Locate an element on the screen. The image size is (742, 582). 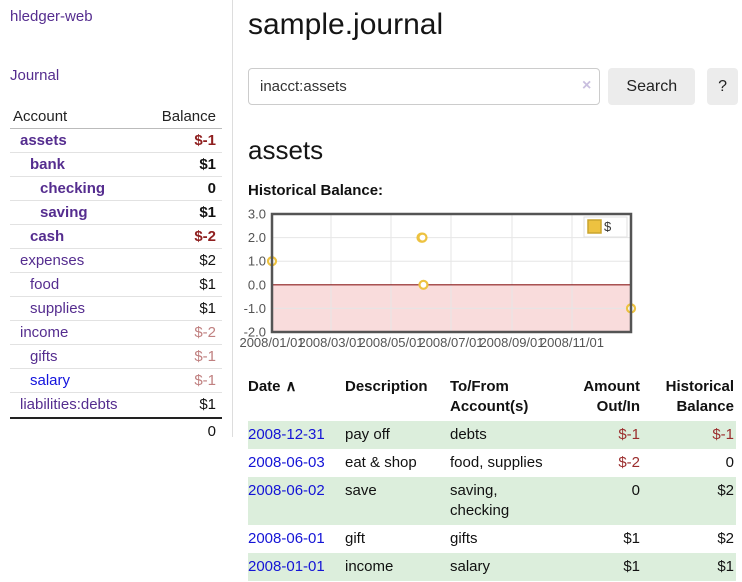
sidebar-account-link: assets is located at coordinates (43, 140).